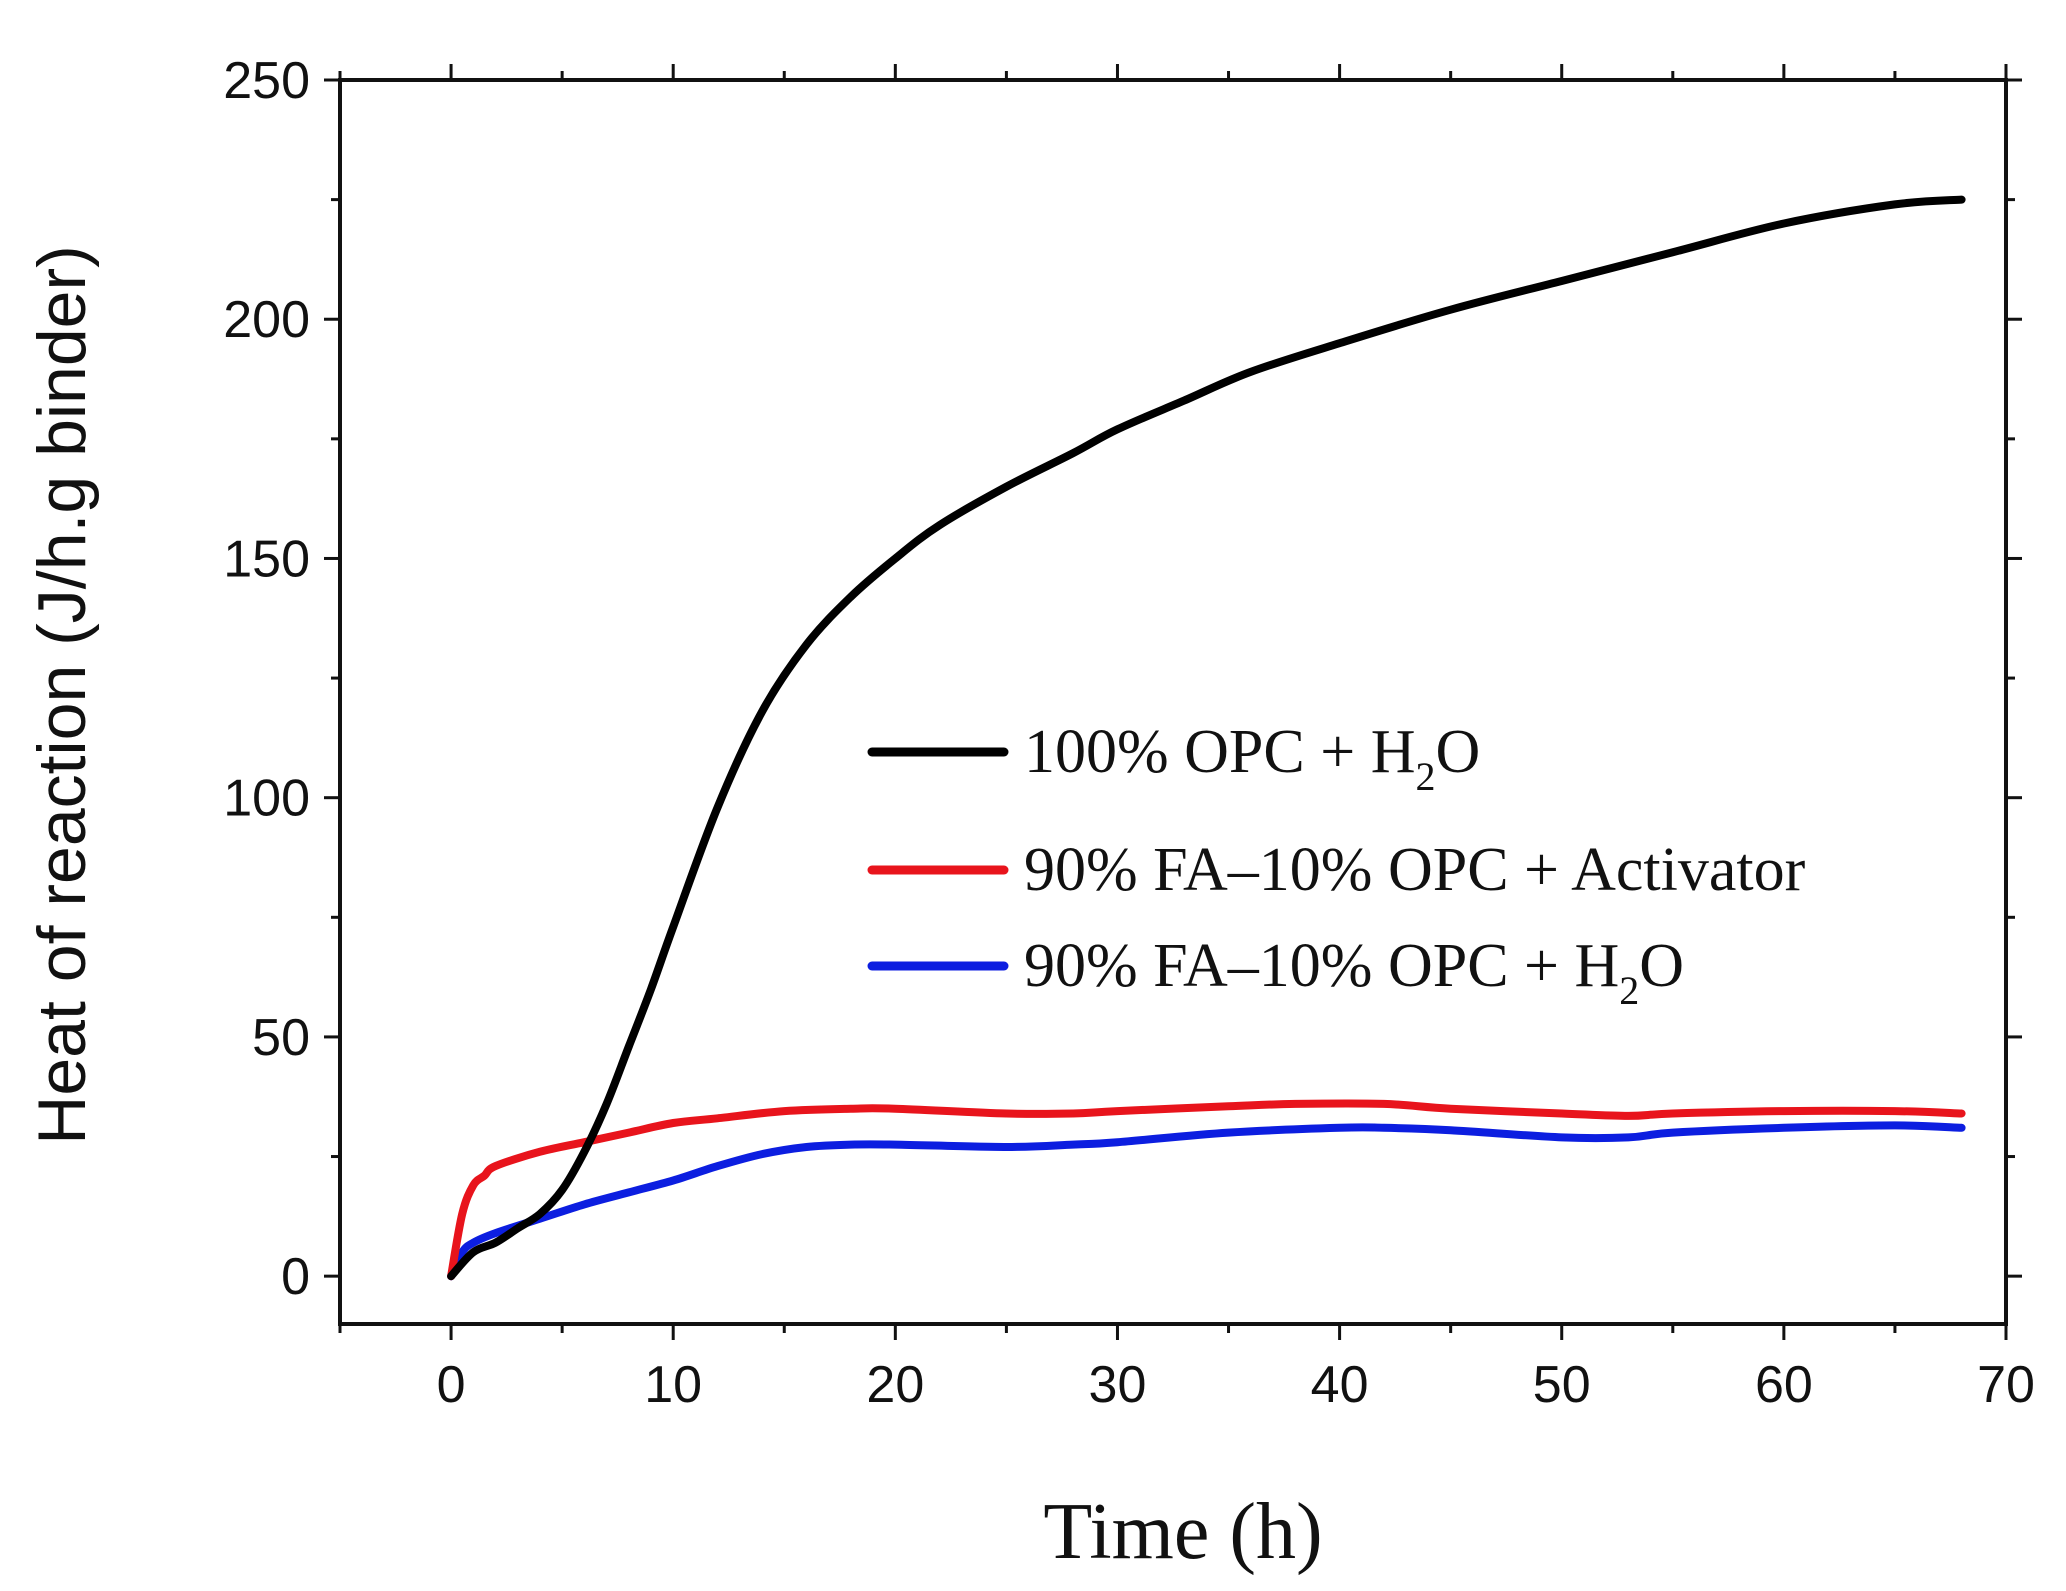  I want to click on legend-label-3: 90% FA–10% OPC + H2O, so click(1354, 972).